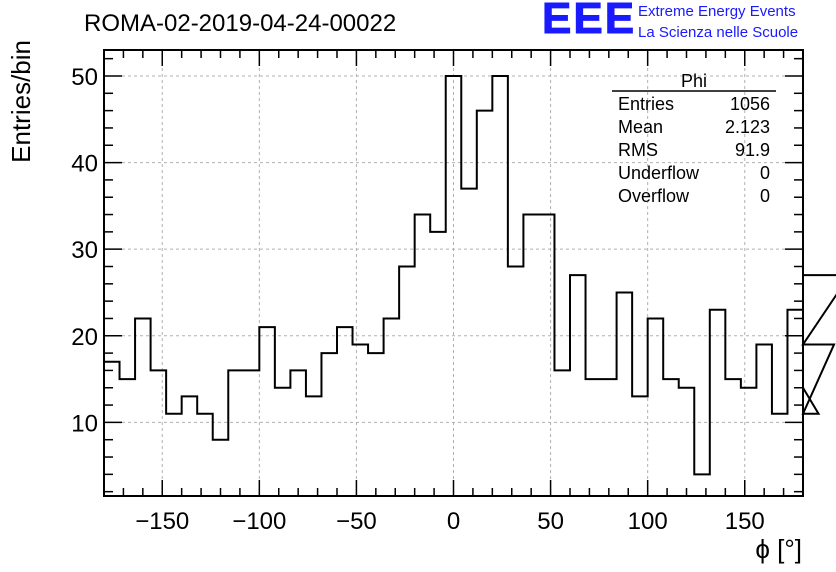 The width and height of the screenshot is (836, 572). Describe the element at coordinates (84, 77) in the screenshot. I see `y-tick-label: 50` at that location.